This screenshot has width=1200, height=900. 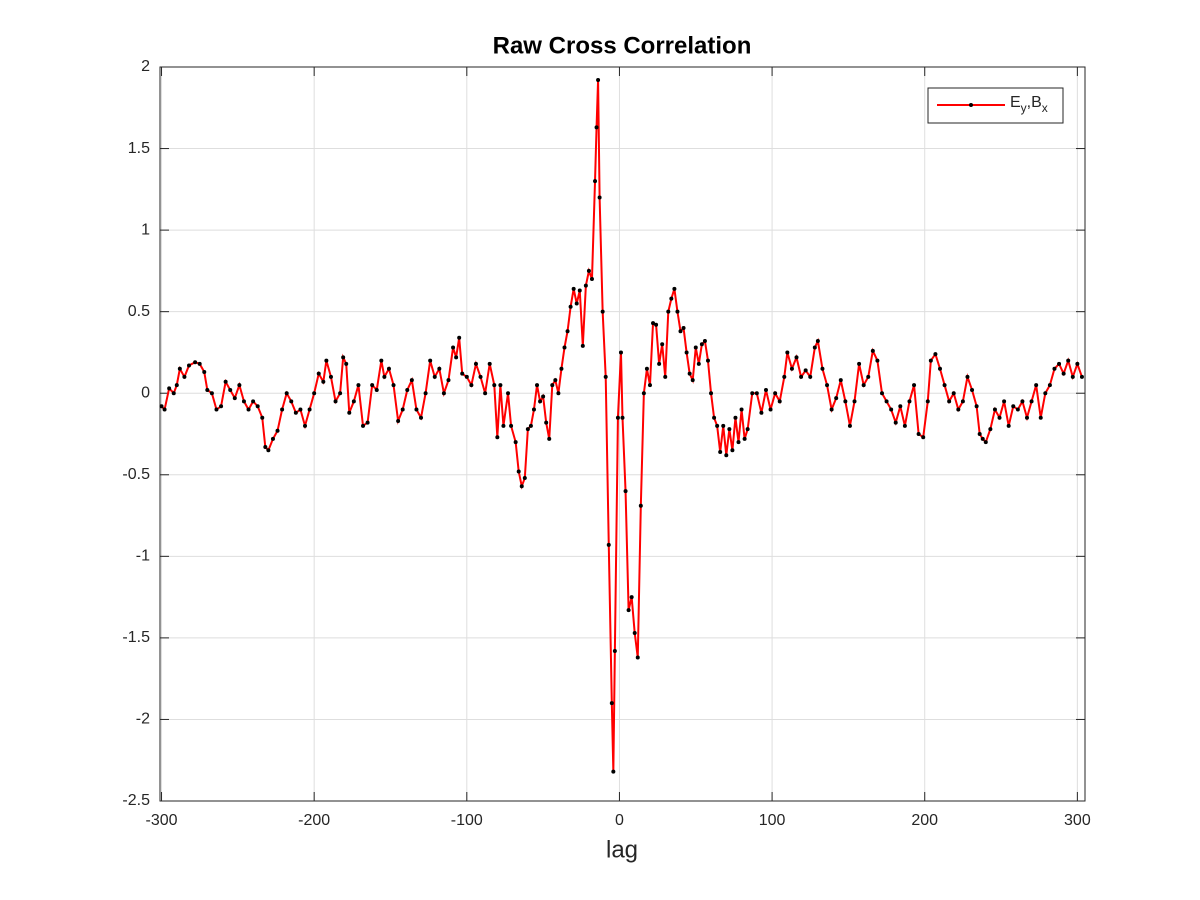 I want to click on y-tick-label: 1, so click(x=145, y=229).